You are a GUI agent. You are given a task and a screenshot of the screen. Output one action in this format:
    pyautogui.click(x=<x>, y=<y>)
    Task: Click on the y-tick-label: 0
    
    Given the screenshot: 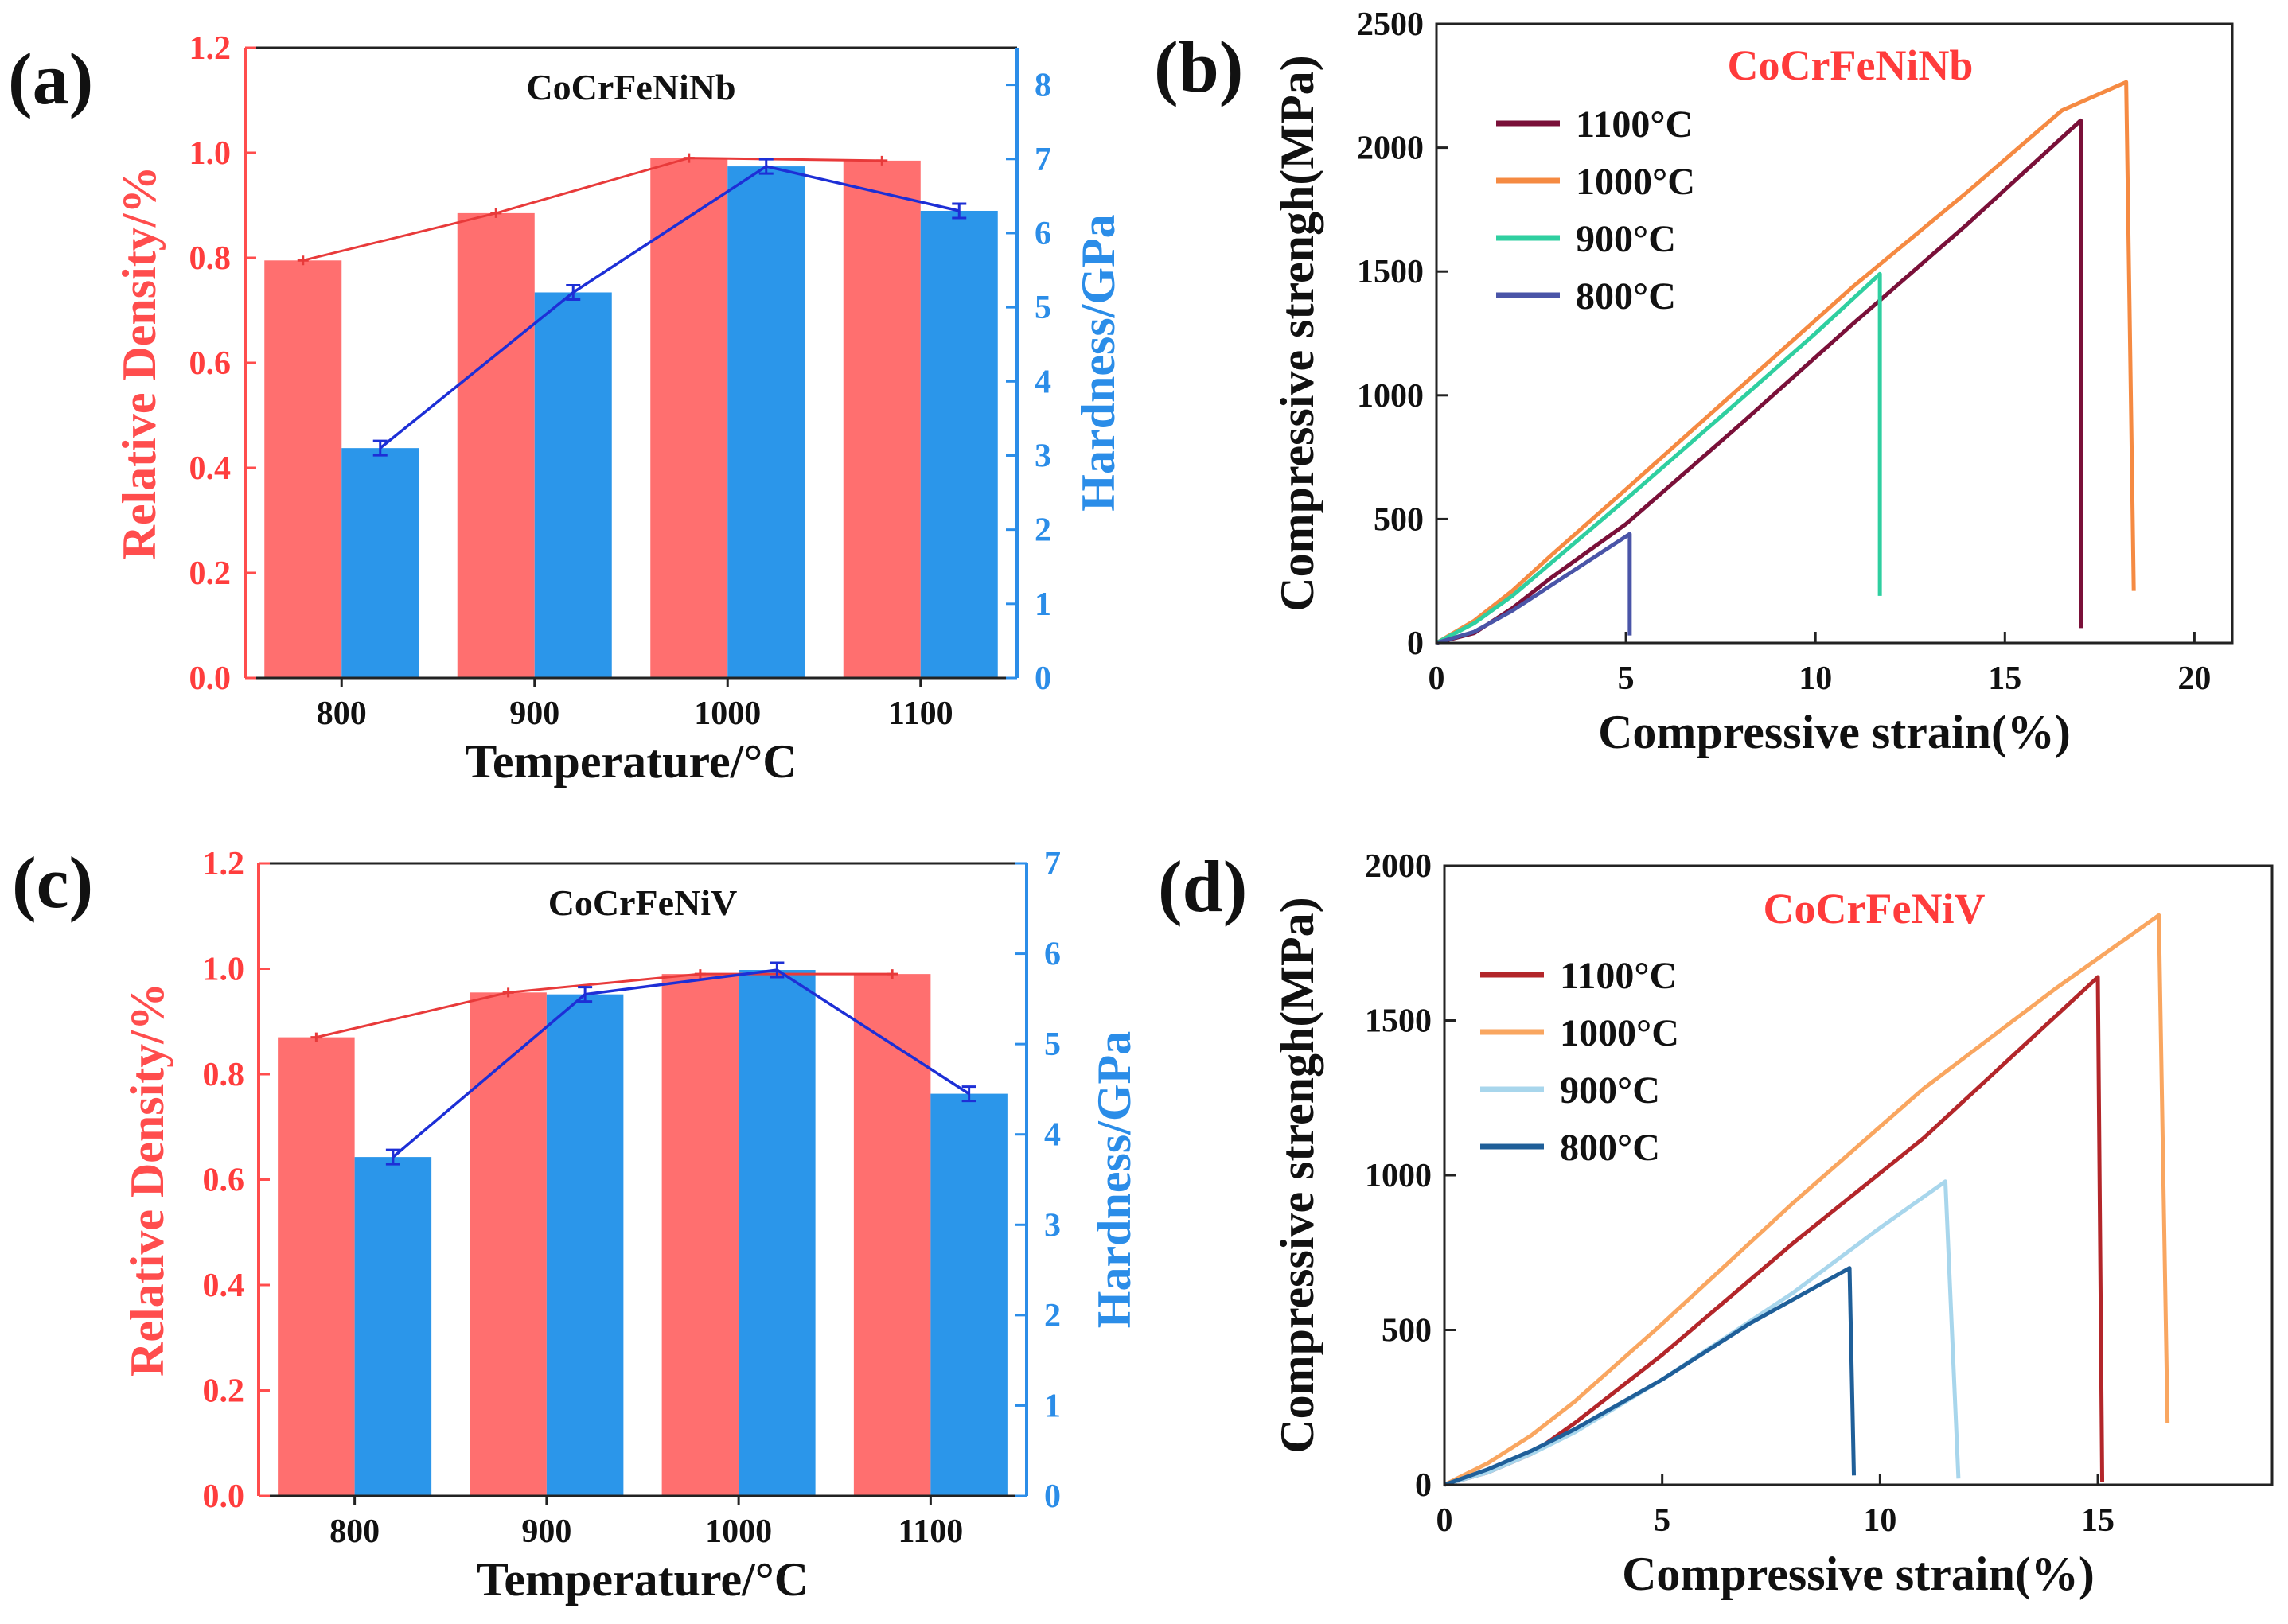 What is the action you would take?
    pyautogui.click(x=1415, y=643)
    